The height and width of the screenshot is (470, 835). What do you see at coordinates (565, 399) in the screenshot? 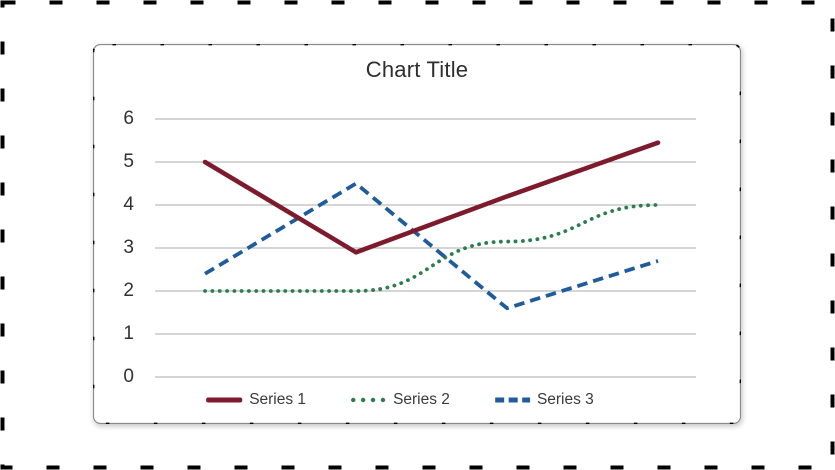
I see `legend-label: Series 3` at bounding box center [565, 399].